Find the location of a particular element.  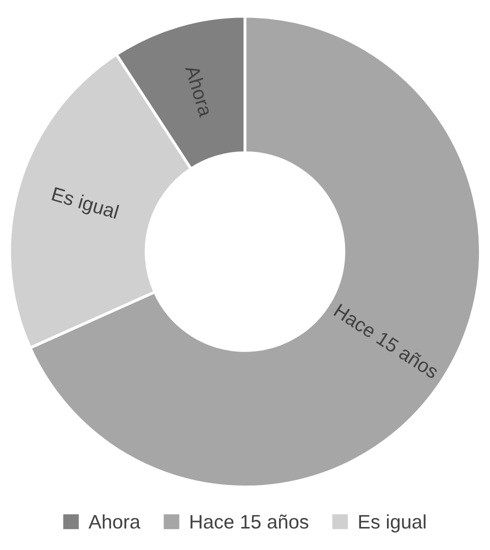

legend-label: Es igual is located at coordinates (392, 523).